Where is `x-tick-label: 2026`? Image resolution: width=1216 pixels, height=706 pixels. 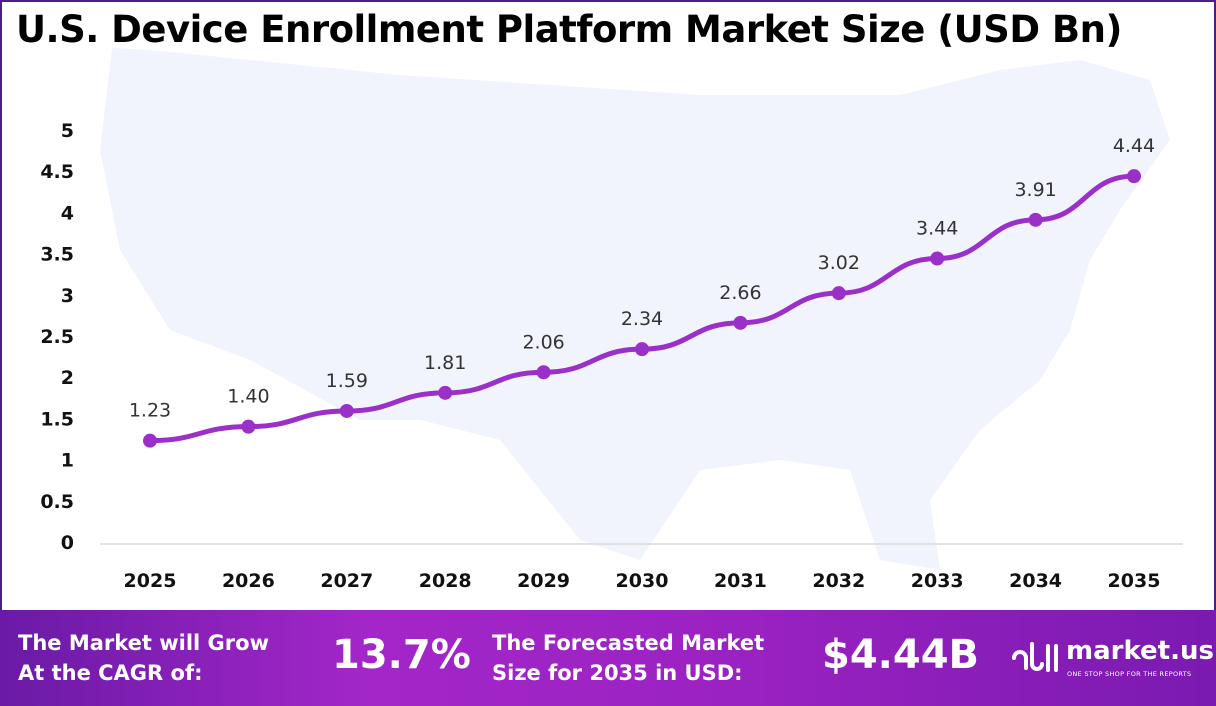
x-tick-label: 2026 is located at coordinates (248, 581).